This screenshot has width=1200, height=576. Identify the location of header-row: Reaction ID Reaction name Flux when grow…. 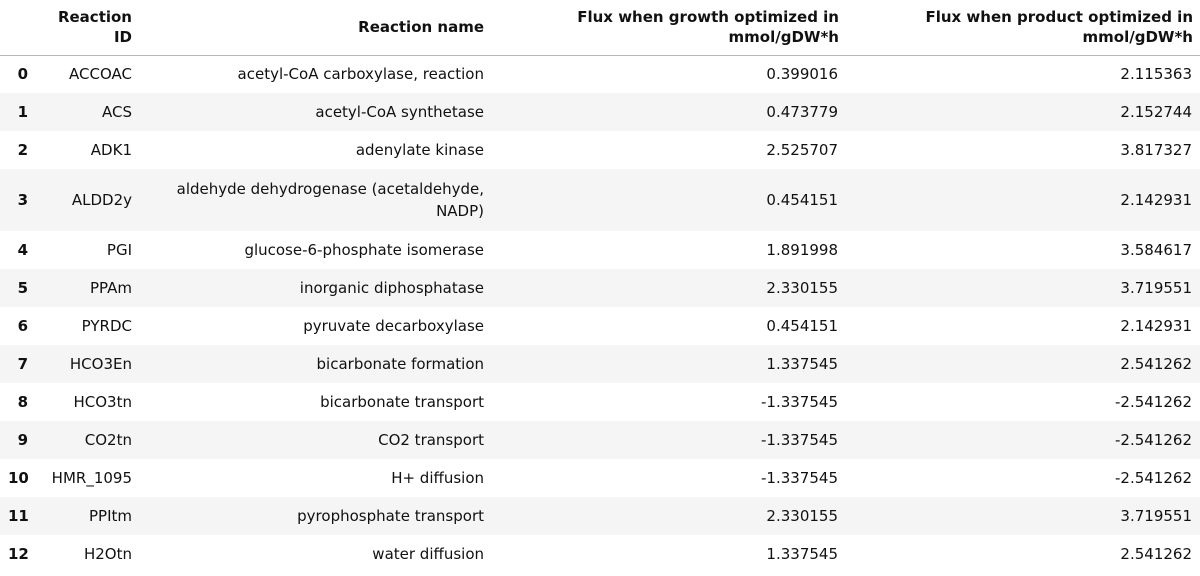
(600, 28).